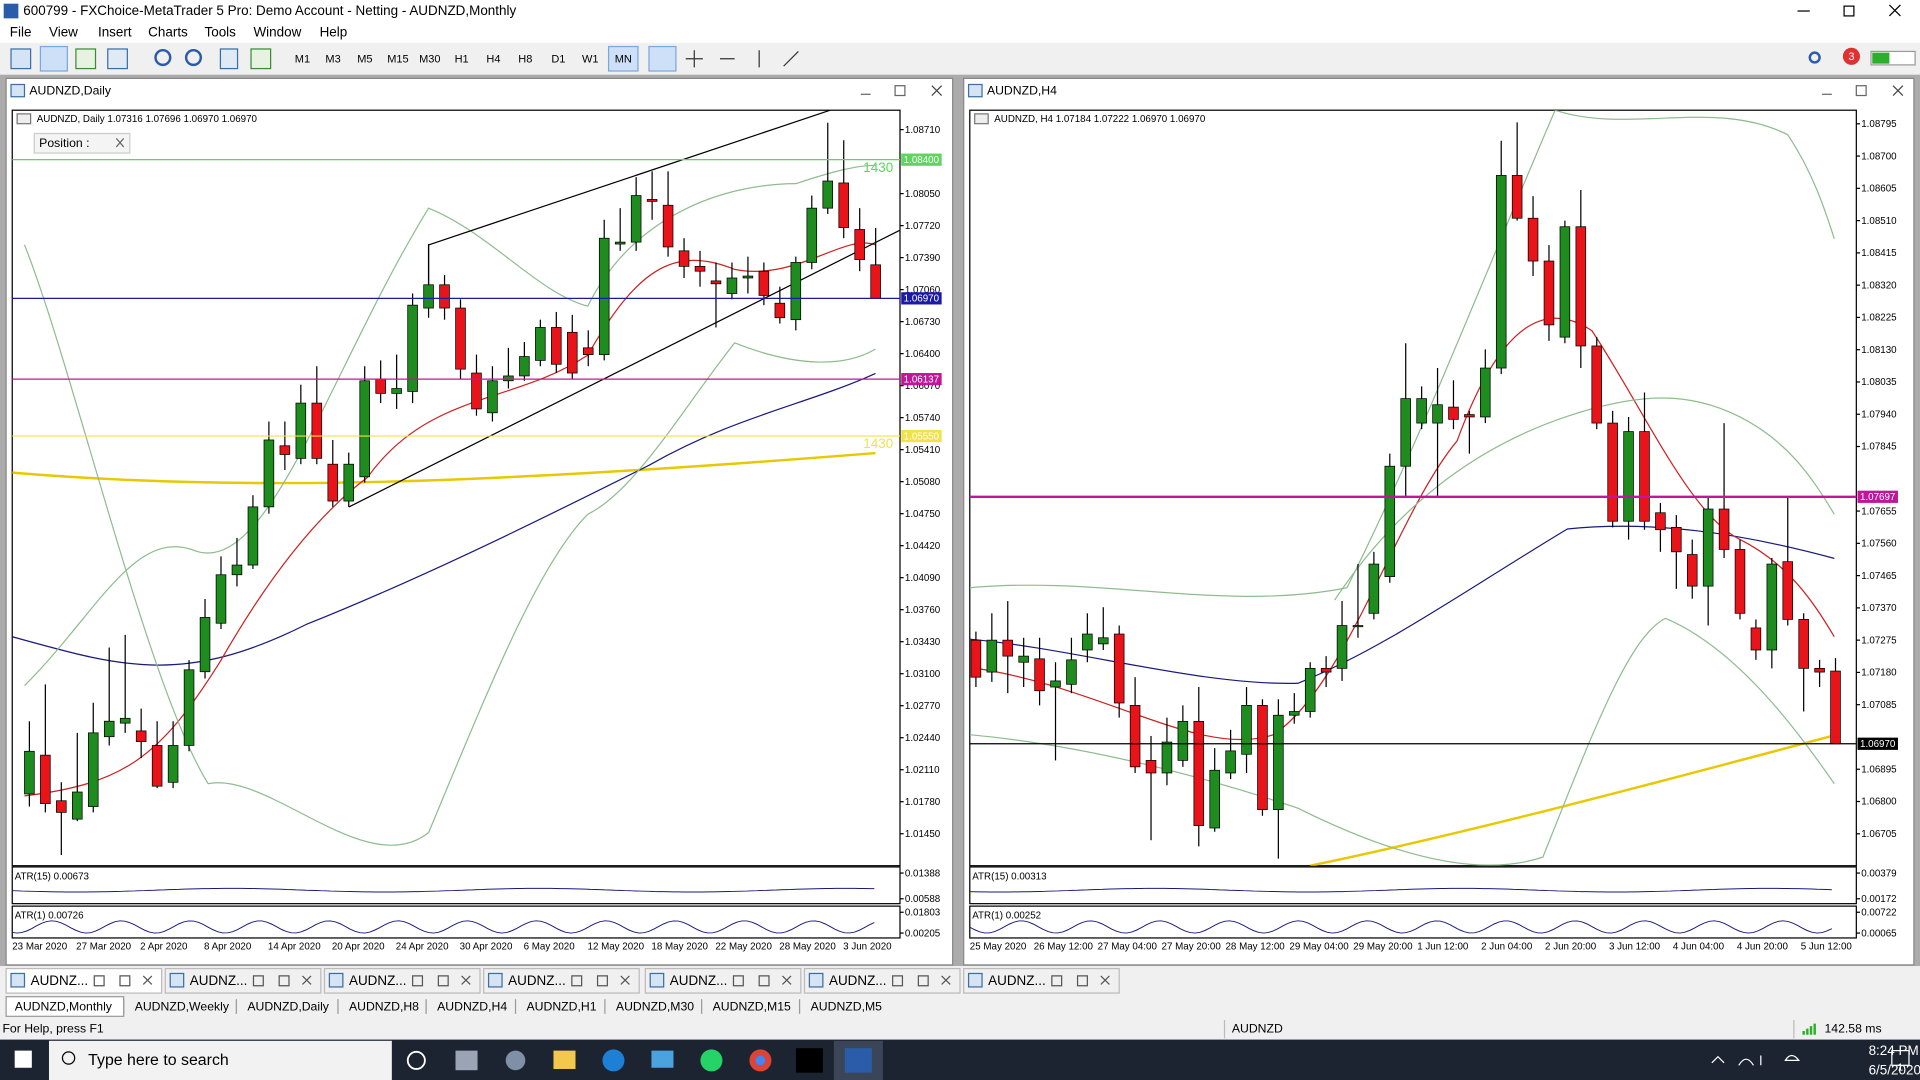  I want to click on y-tick-label: 1.08700, so click(1879, 156).